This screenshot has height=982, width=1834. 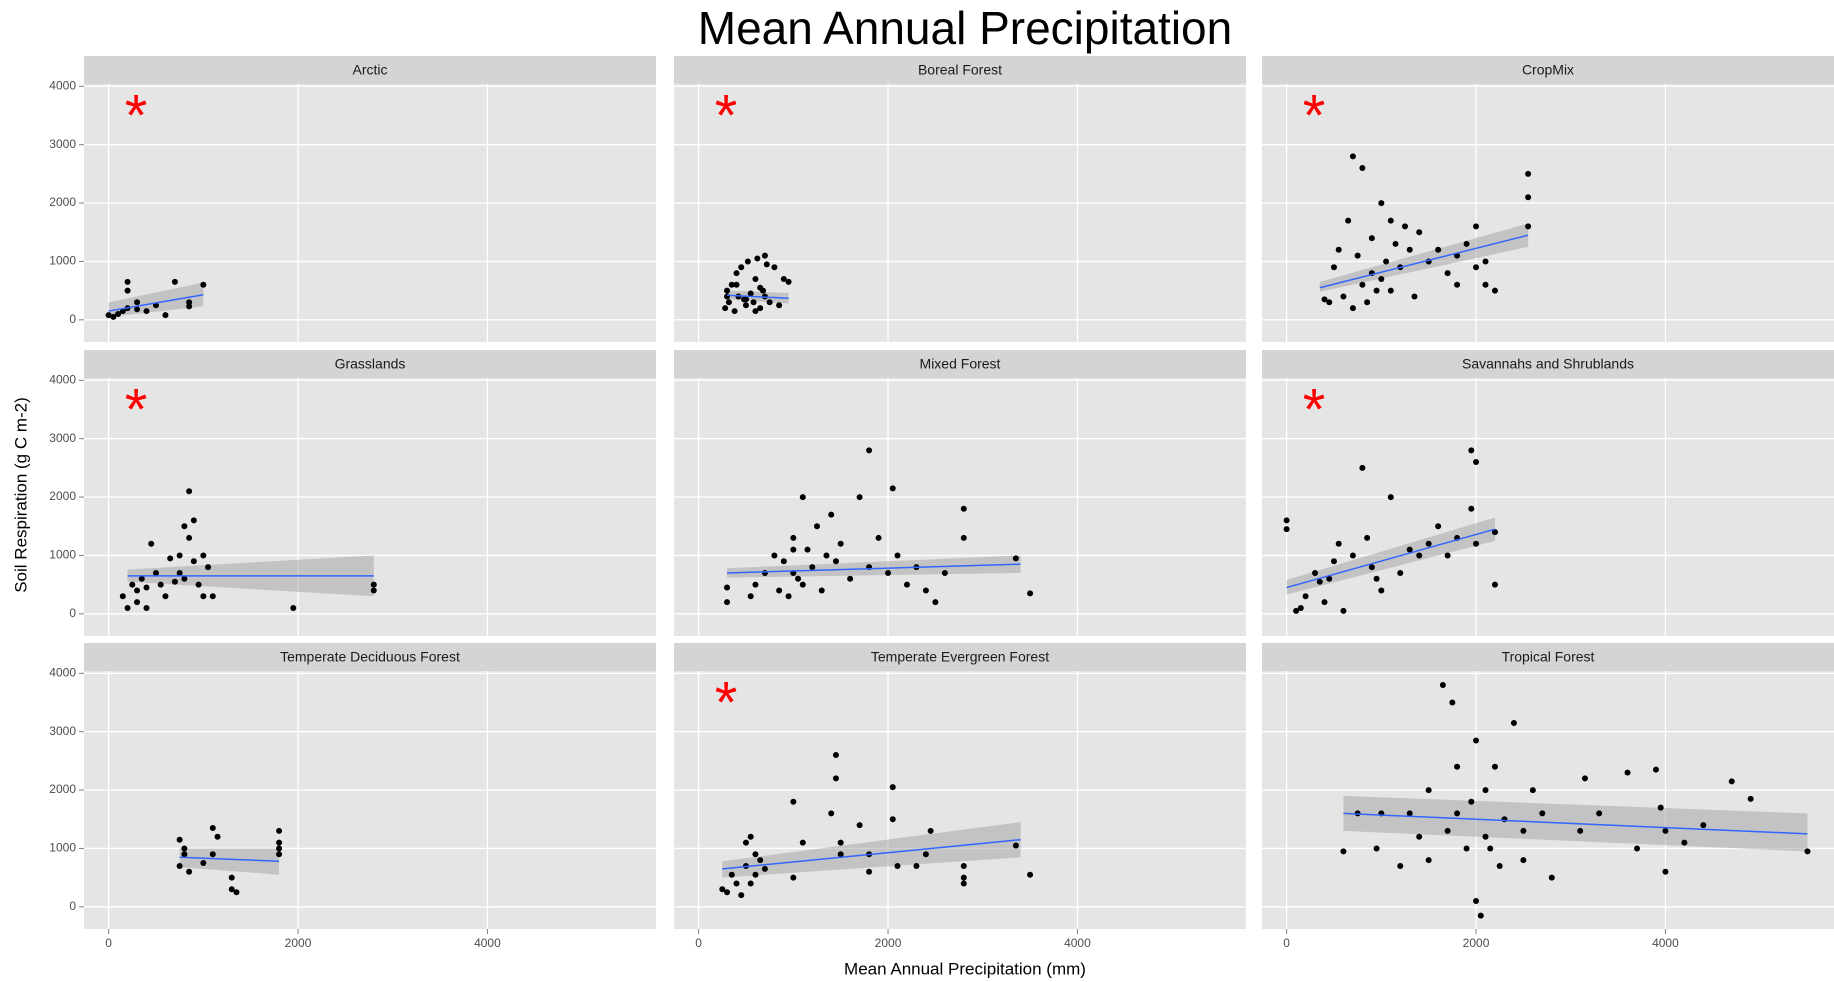 I want to click on panel, so click(x=370, y=507).